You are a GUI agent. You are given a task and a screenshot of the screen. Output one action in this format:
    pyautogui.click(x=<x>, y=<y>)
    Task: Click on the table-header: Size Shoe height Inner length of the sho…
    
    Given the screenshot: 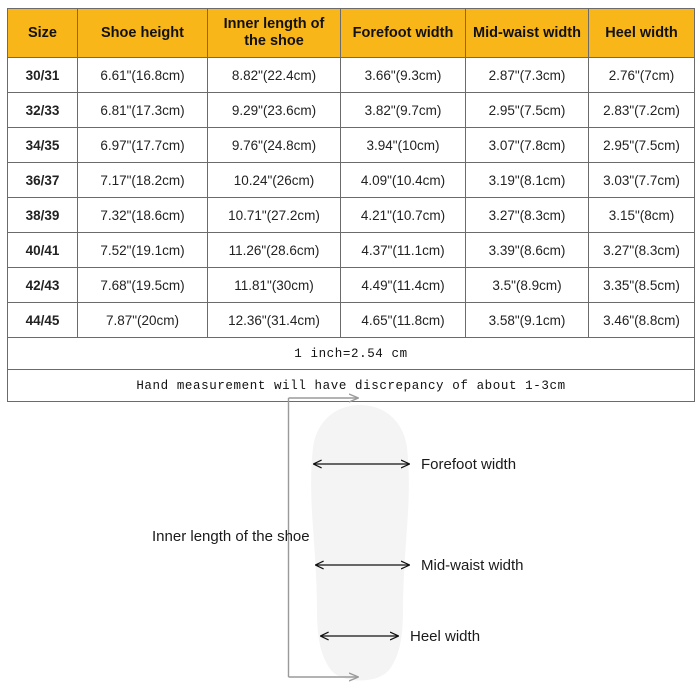 What is the action you would take?
    pyautogui.click(x=351, y=33)
    